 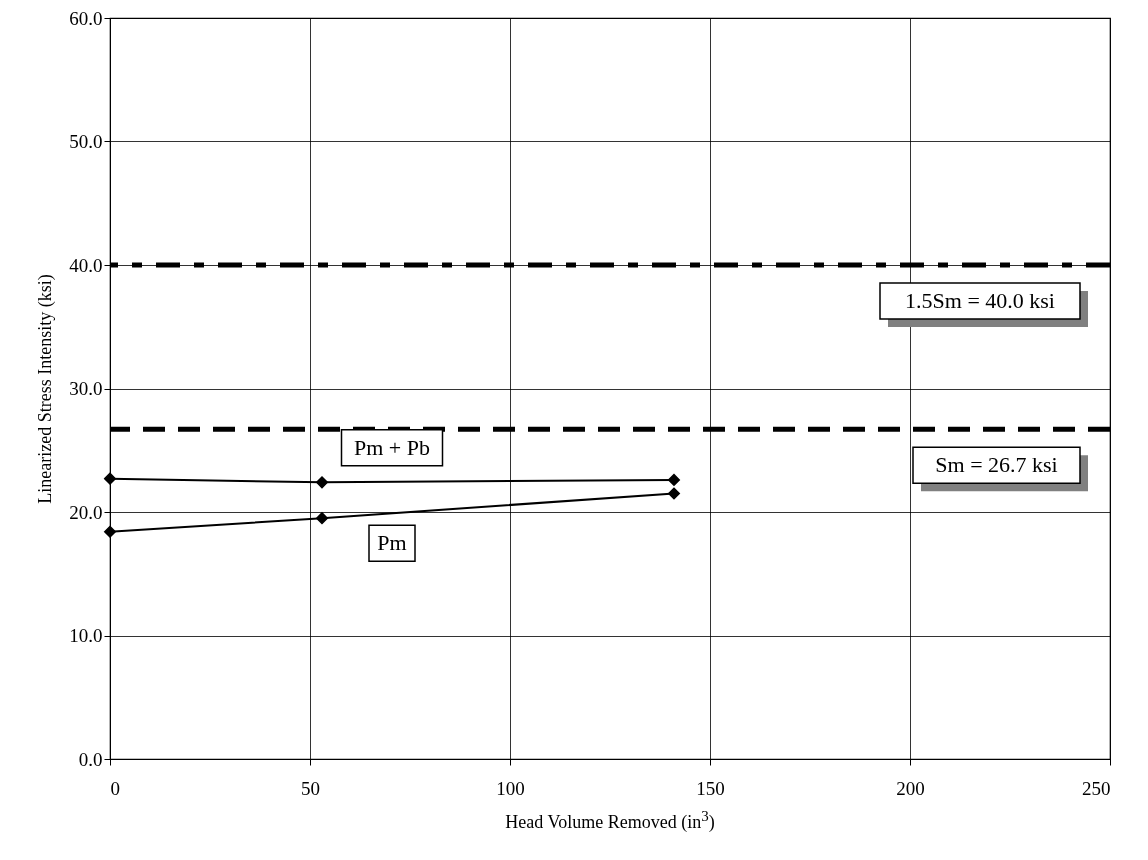 I want to click on series-label: Pm, so click(x=392, y=543).